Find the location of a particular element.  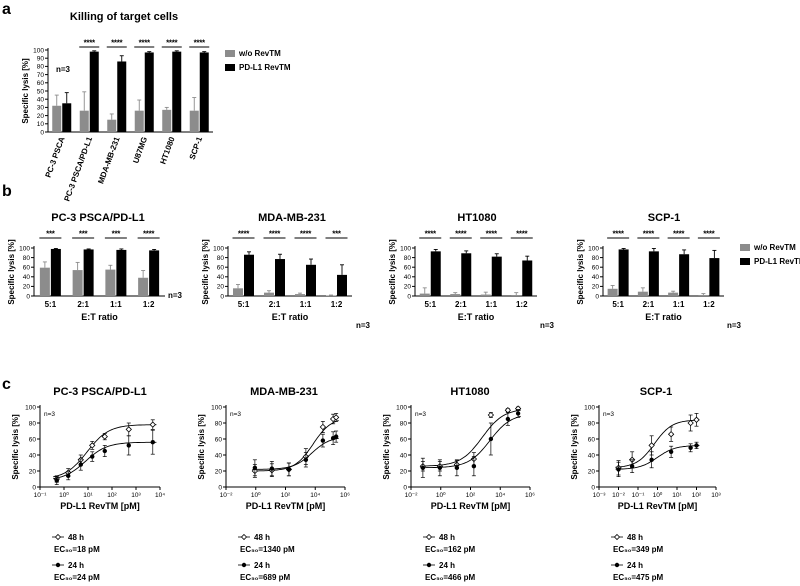

chart-b-0-x-tick-label: 1:1 is located at coordinates (116, 304).